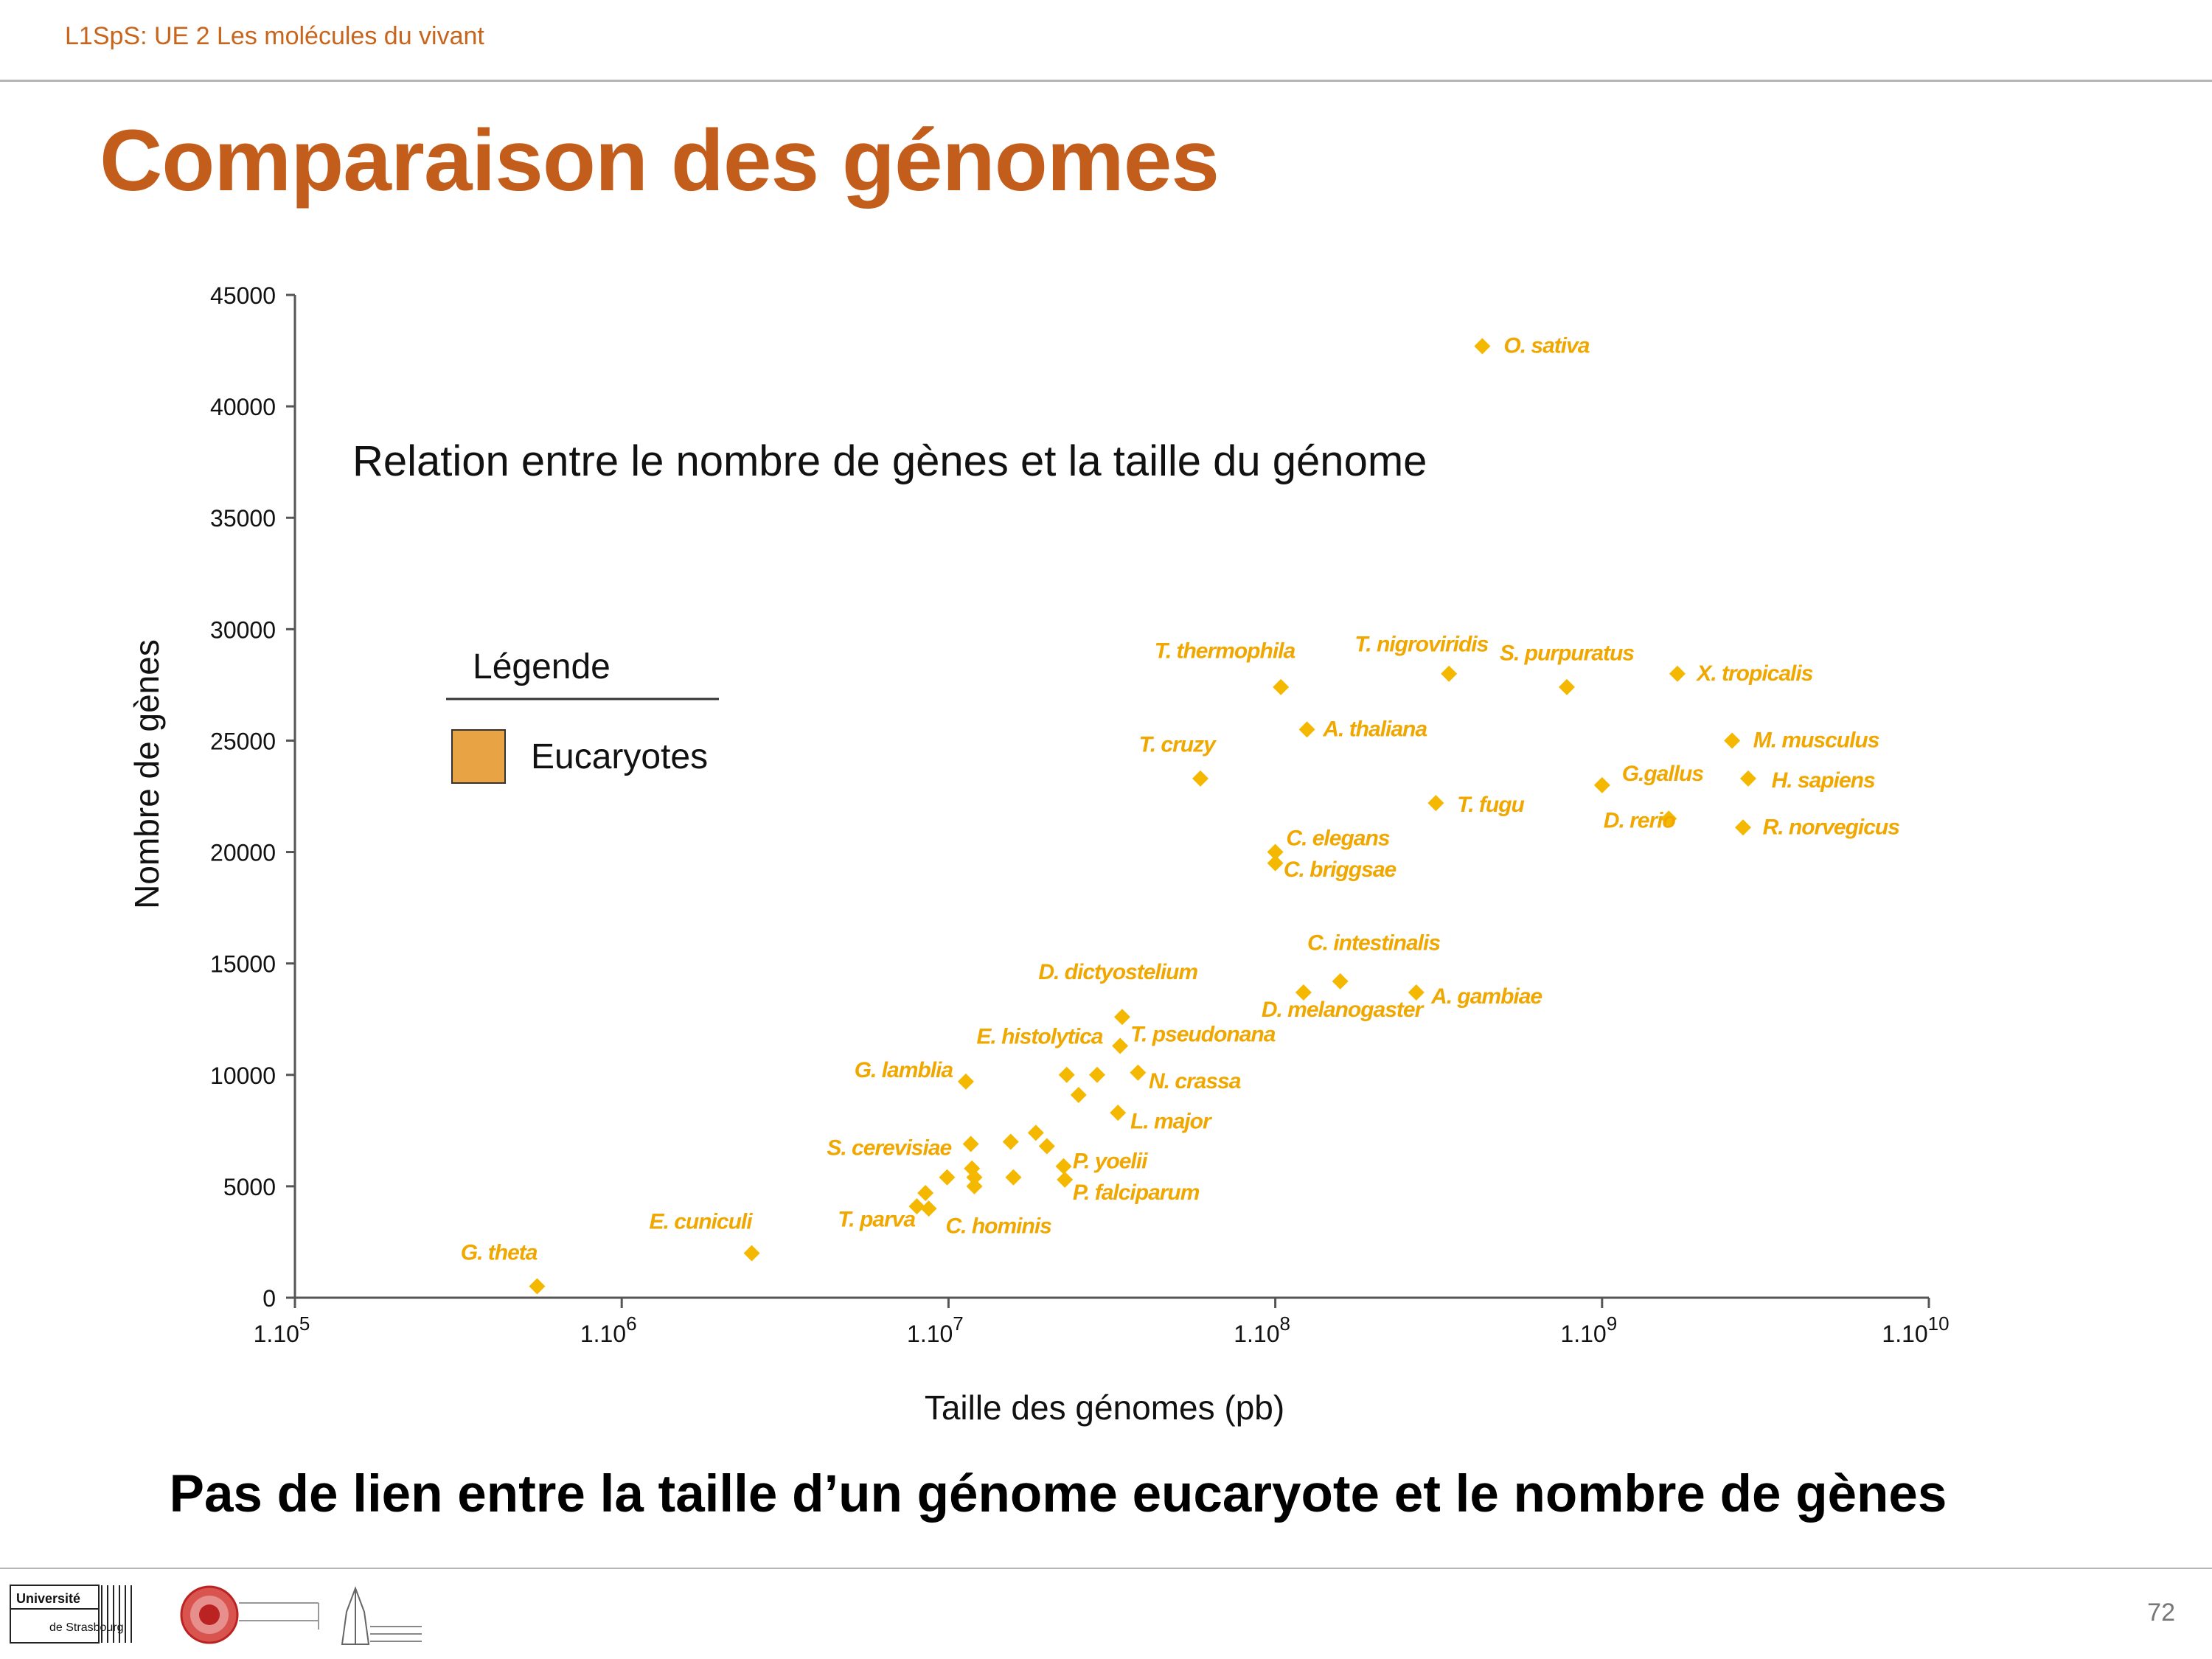 The height and width of the screenshot is (1659, 2212). Describe the element at coordinates (2161, 1613) in the screenshot. I see `page-number: 72` at that location.